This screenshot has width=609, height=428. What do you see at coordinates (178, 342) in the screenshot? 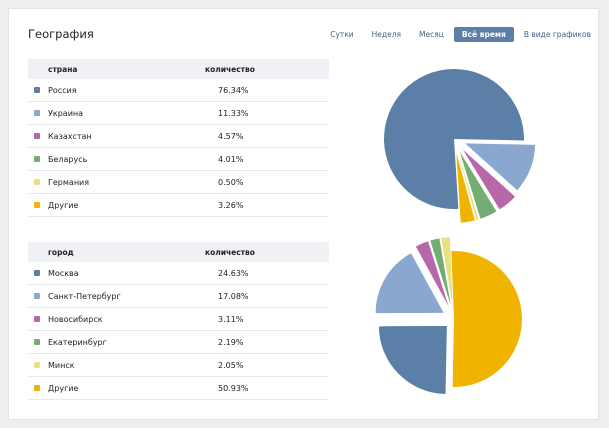
I see `table-row: Екатеринбург 2.19%` at bounding box center [178, 342].